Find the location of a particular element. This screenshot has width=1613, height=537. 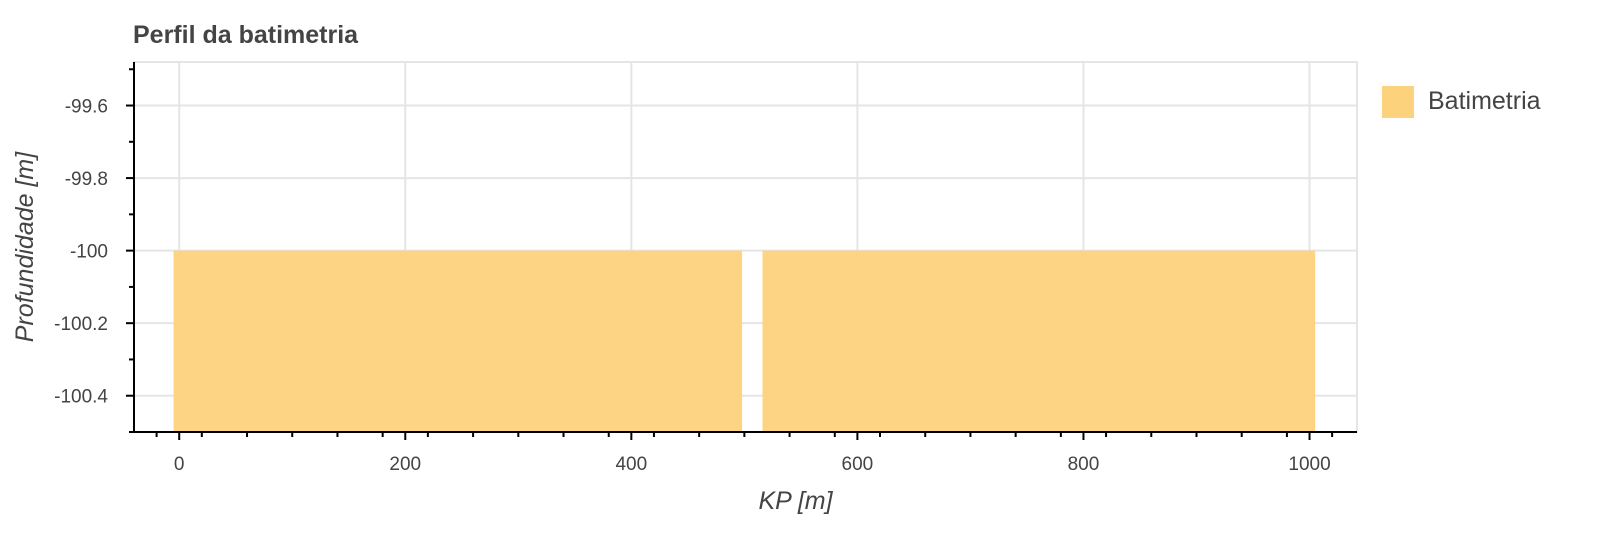

x-tick-label: 400 is located at coordinates (631, 464).